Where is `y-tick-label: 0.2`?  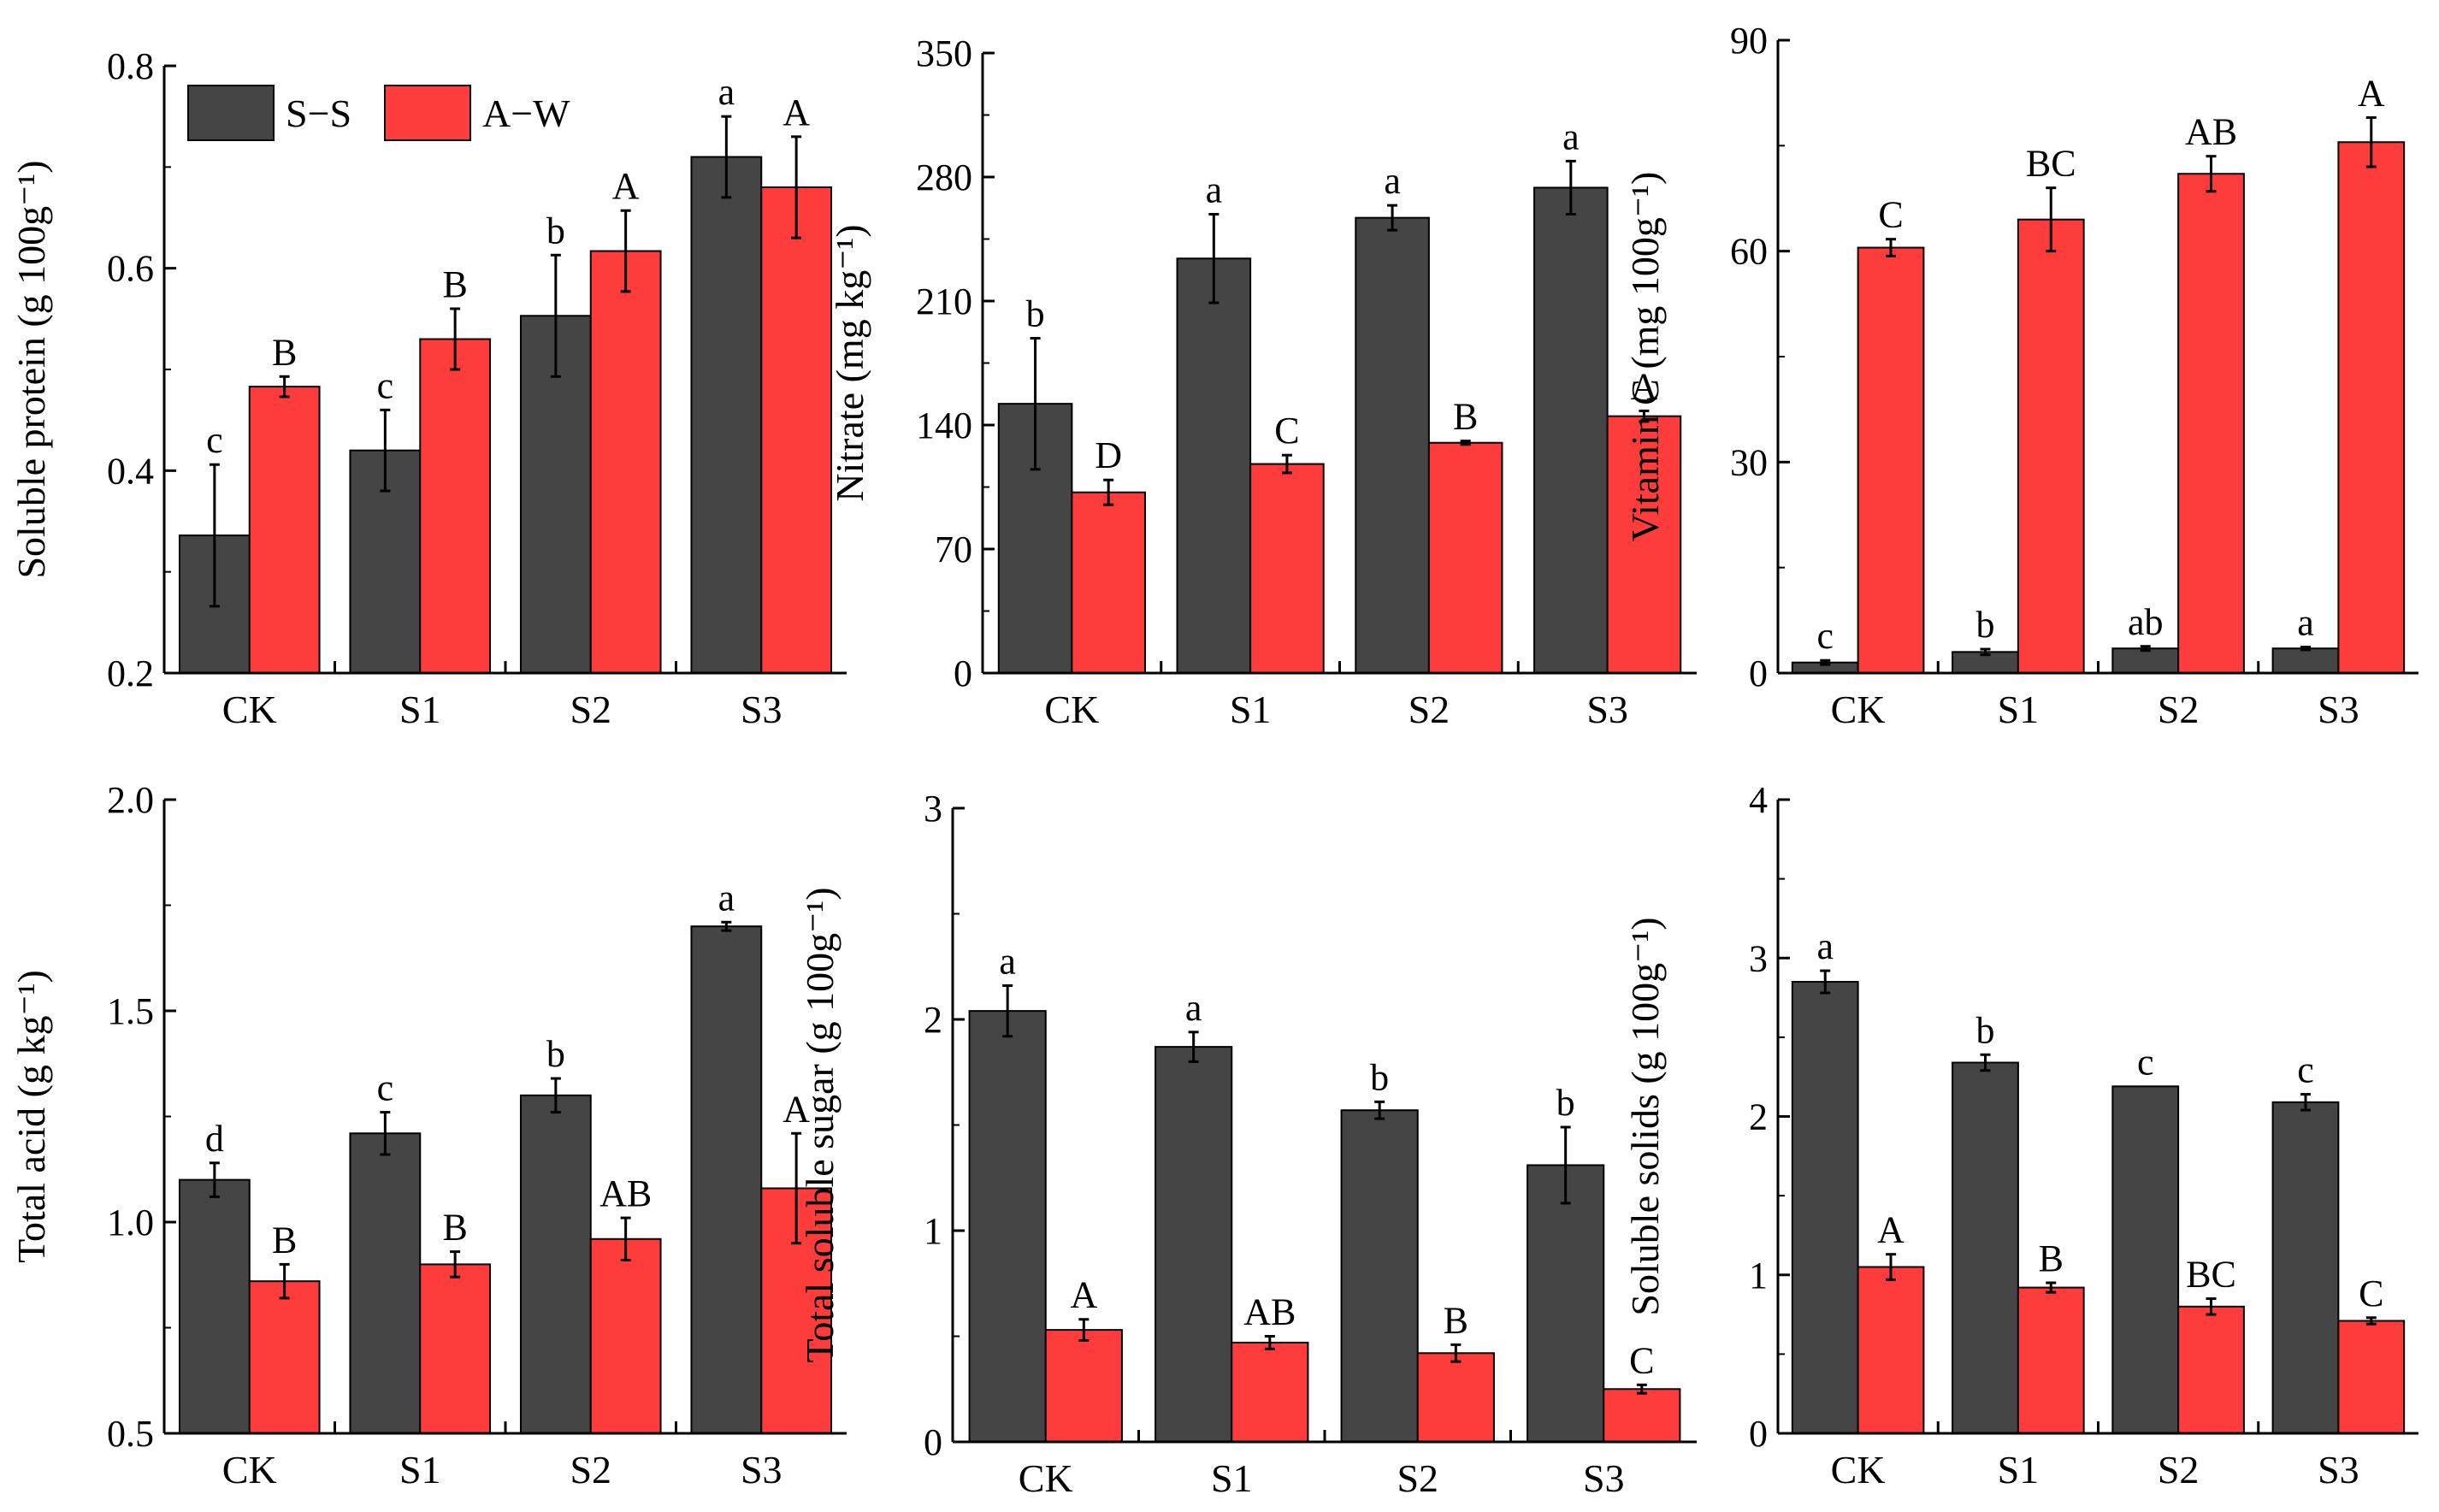 y-tick-label: 0.2 is located at coordinates (130, 673).